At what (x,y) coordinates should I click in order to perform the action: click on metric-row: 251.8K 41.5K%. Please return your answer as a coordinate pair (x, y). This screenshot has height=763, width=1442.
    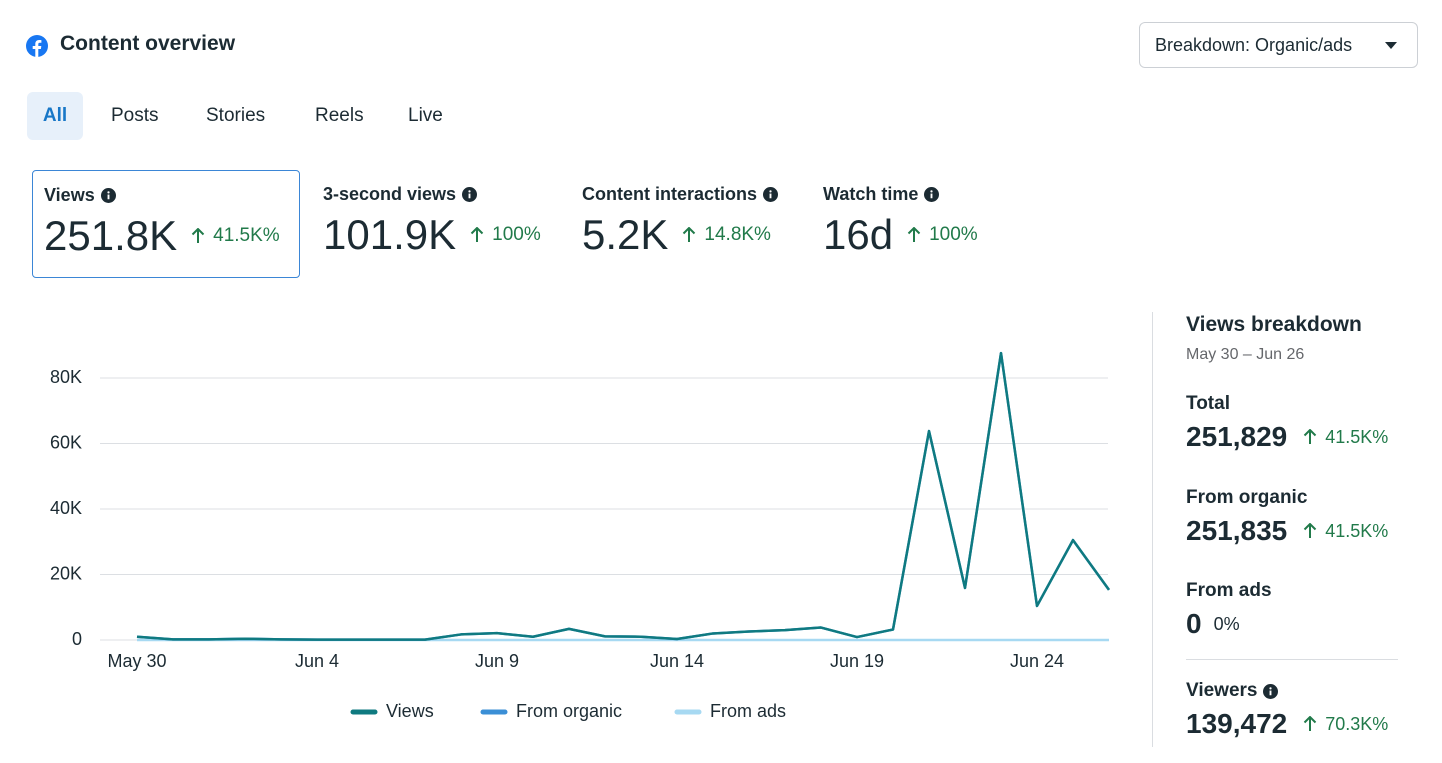
    Looking at the image, I should click on (166, 236).